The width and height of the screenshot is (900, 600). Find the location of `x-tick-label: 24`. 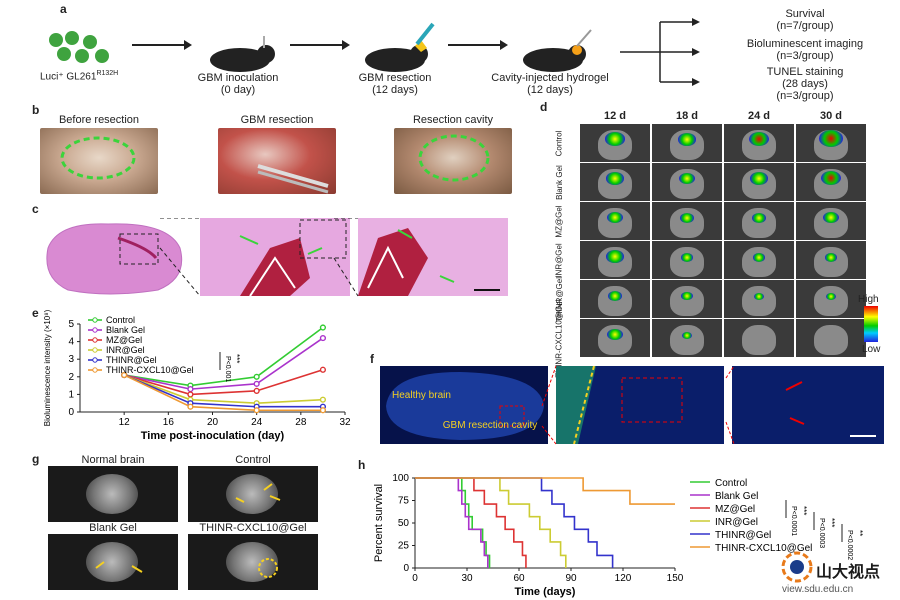

x-tick-label: 24 is located at coordinates (257, 422).